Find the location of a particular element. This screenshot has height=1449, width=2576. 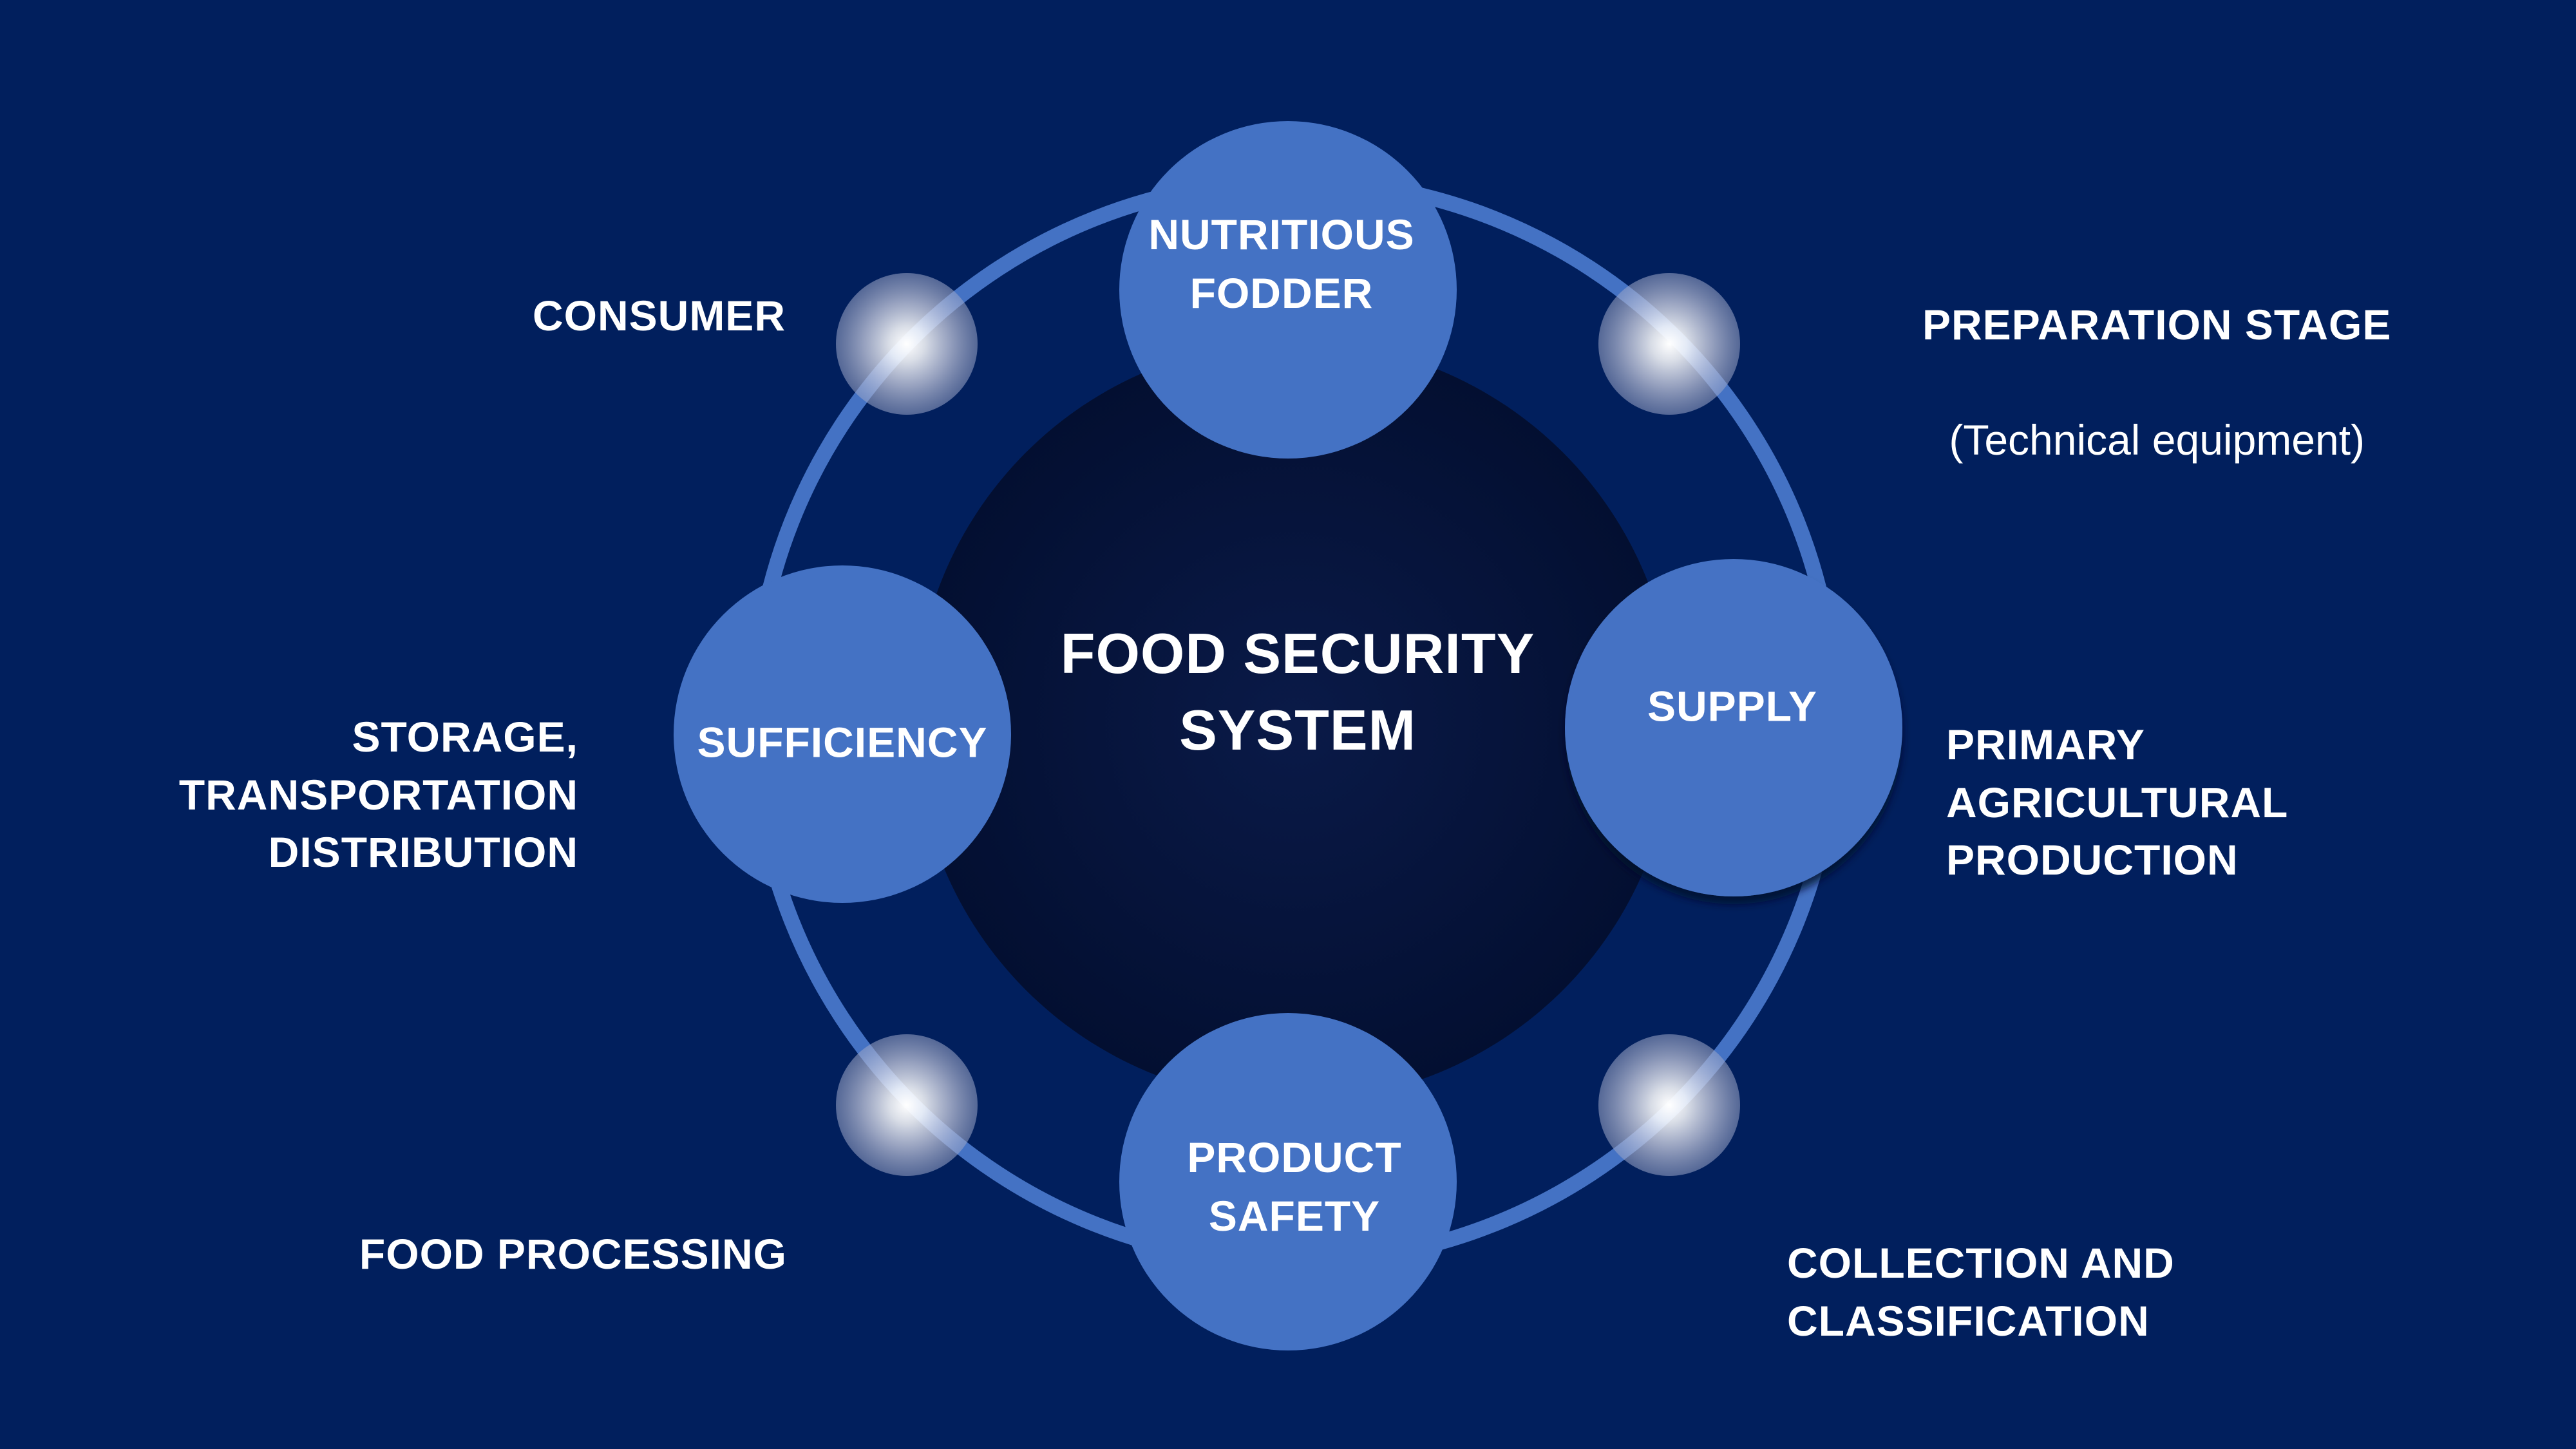

annotation-preparation-stage-label: PREPARATION STAGE is located at coordinates (2157, 324).